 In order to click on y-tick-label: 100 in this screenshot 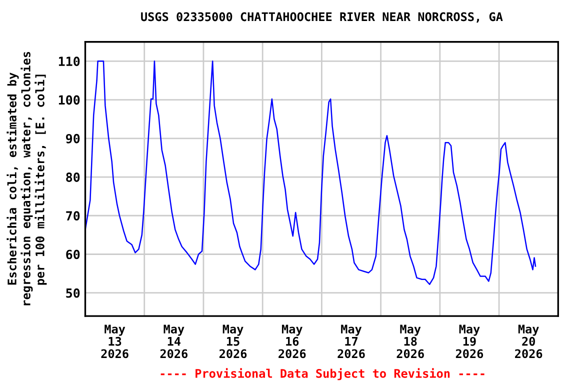, I will do `click(69, 100)`.